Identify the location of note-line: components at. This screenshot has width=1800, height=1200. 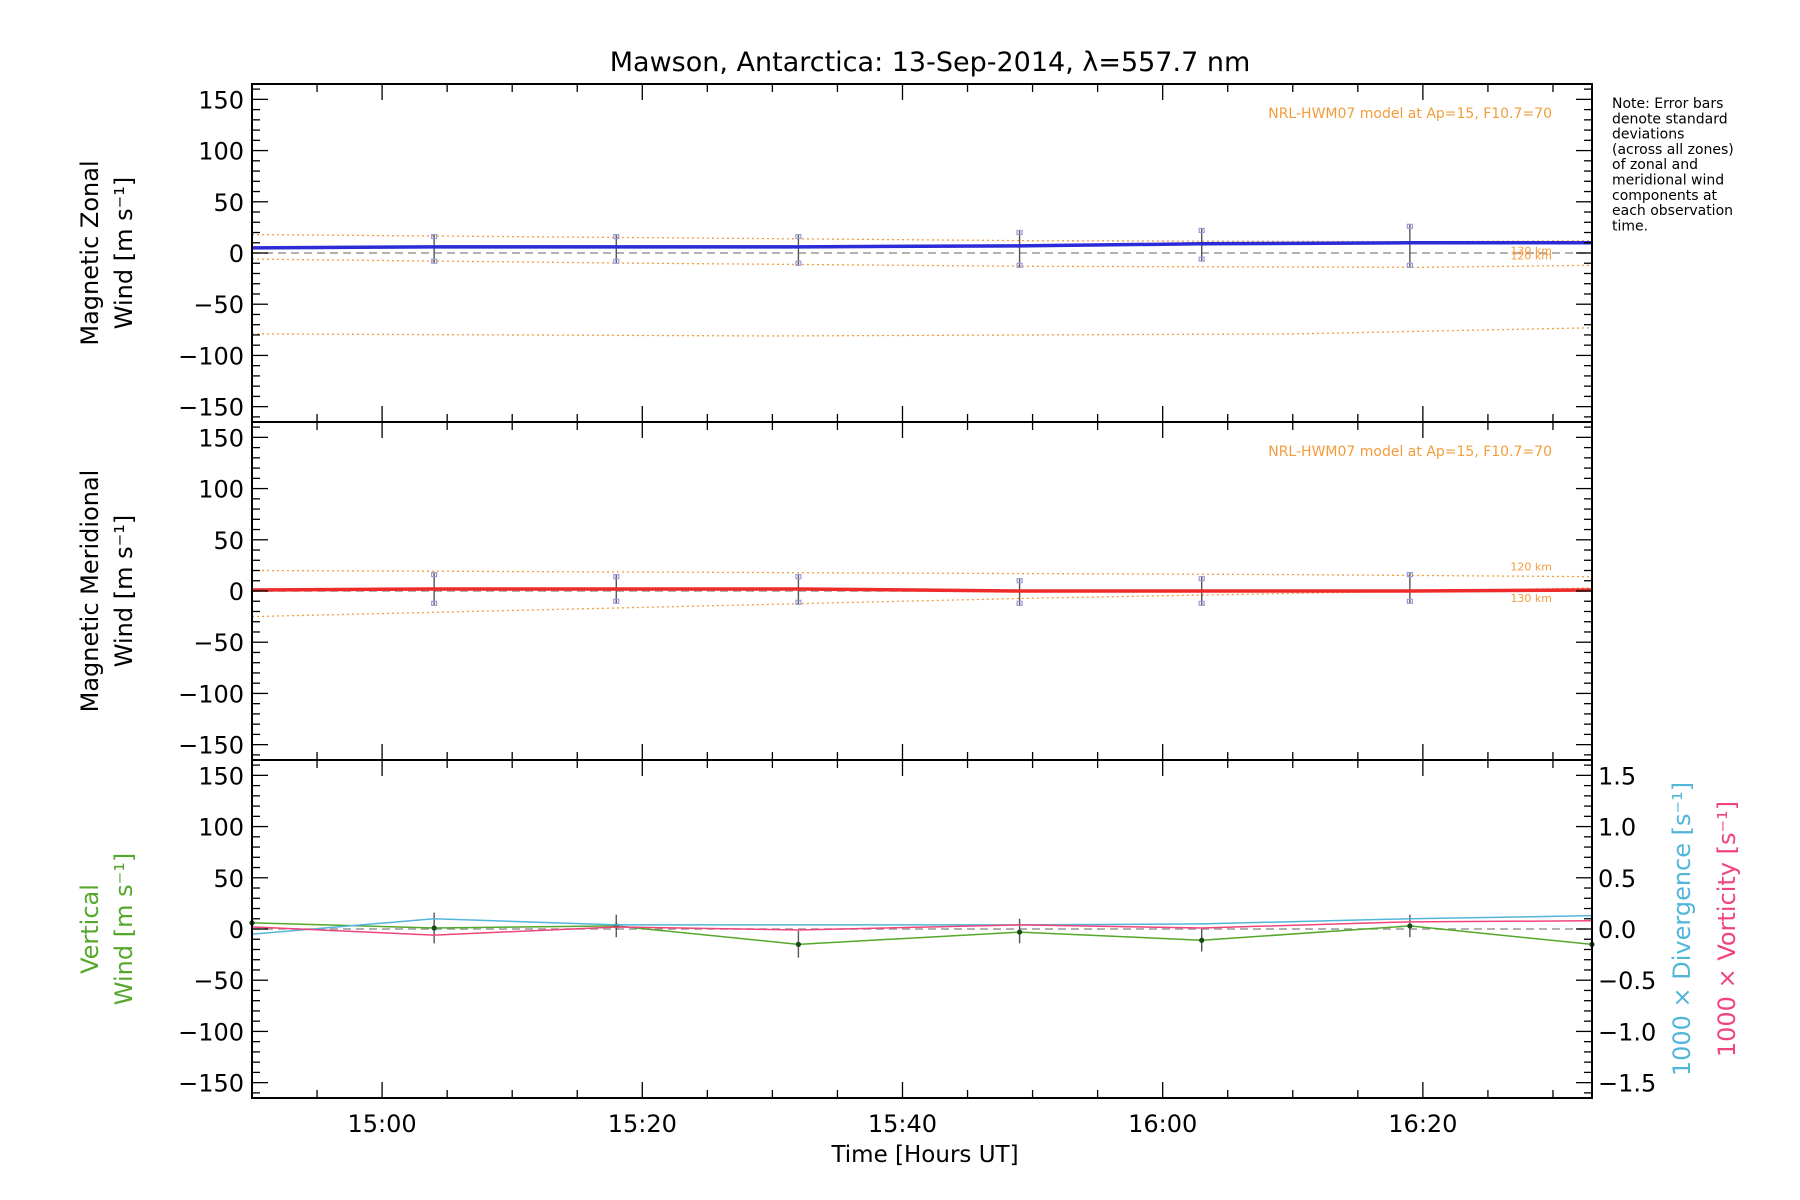
(1665, 196).